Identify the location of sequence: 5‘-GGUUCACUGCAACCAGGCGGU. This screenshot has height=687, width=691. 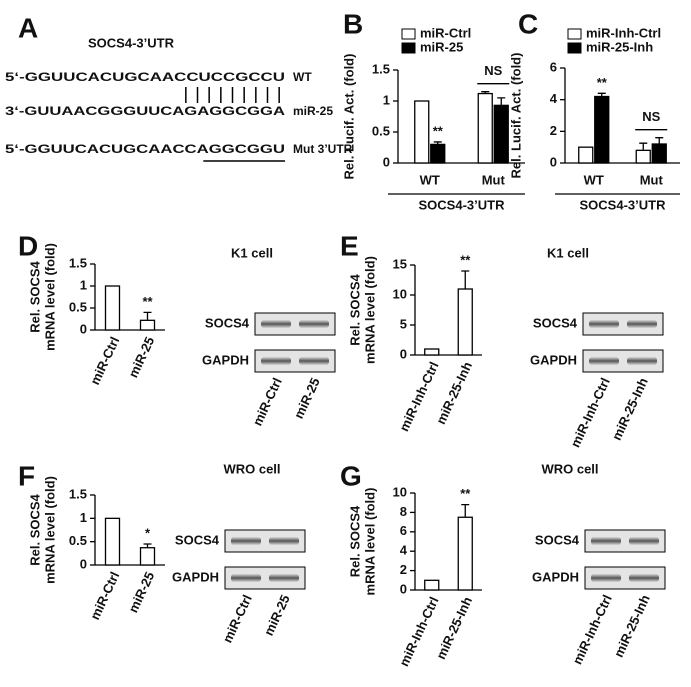
(145, 149).